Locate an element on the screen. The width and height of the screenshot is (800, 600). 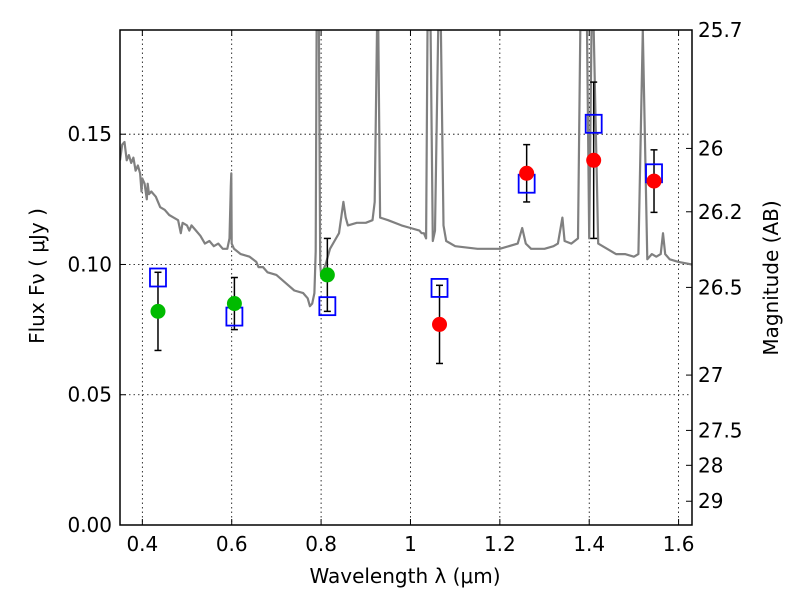
x-tick-label: 0.6 is located at coordinates (232, 544).